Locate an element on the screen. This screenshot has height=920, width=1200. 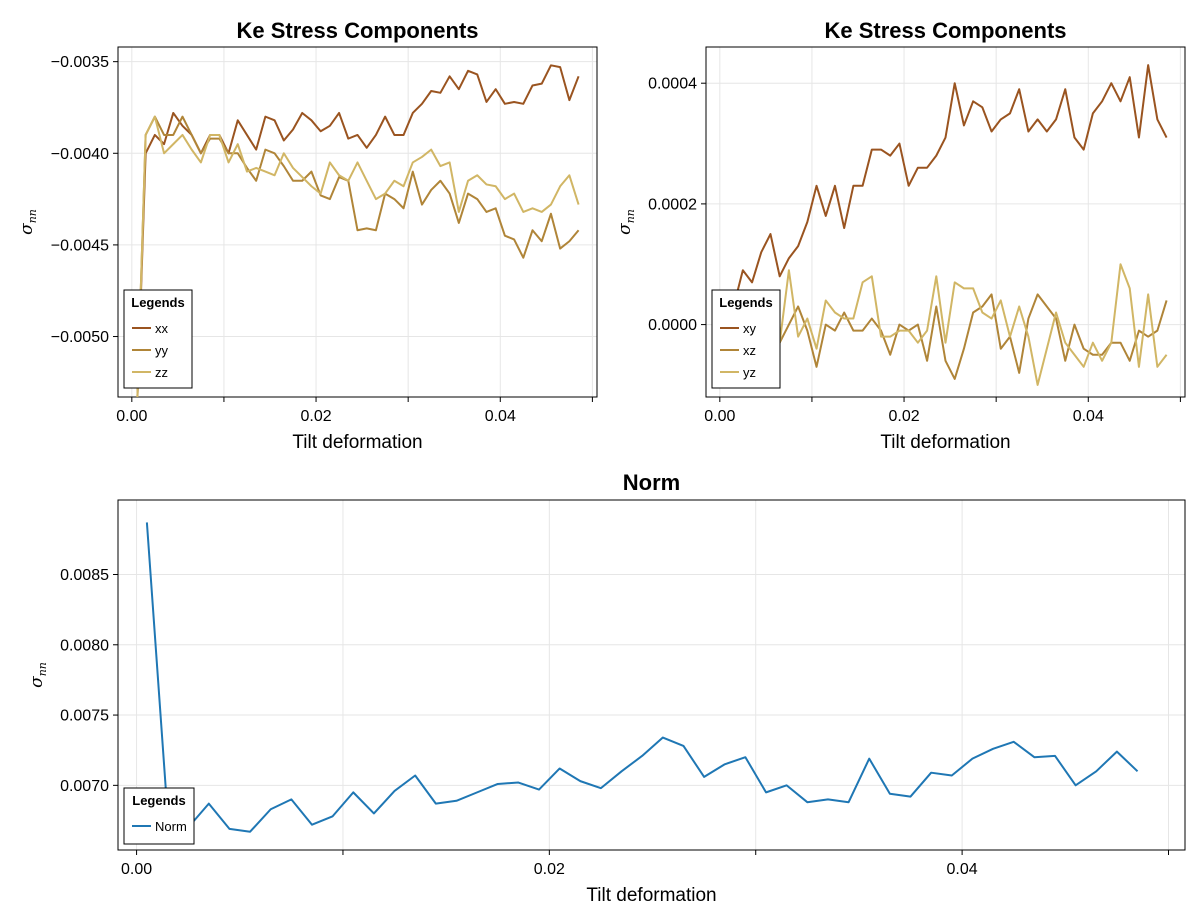
y-tick-label: 0.0000 is located at coordinates (672, 325).